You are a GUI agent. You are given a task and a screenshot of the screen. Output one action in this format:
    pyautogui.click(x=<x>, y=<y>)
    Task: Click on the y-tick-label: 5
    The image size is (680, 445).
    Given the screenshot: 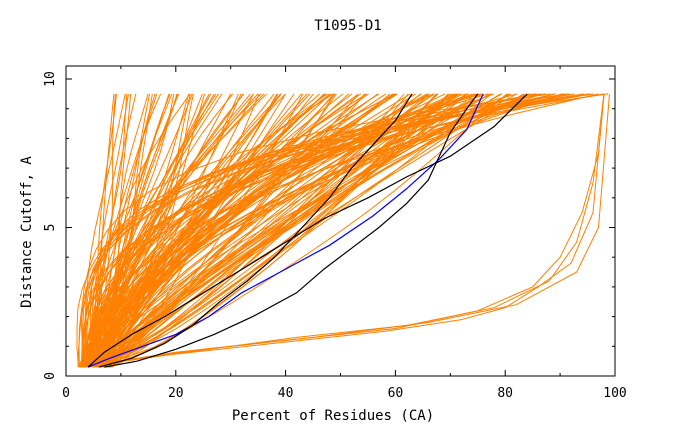 What is the action you would take?
    pyautogui.click(x=50, y=228)
    